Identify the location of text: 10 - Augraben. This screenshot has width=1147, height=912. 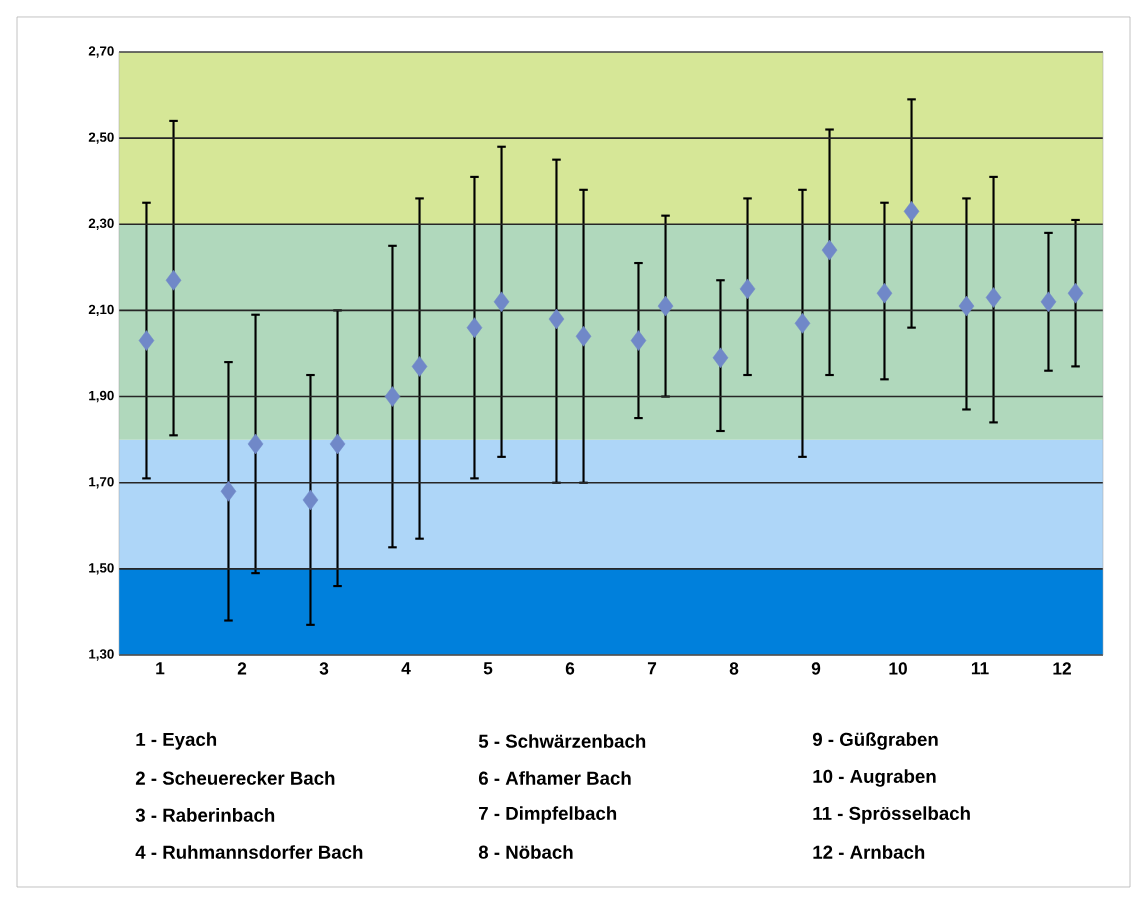
(874, 778).